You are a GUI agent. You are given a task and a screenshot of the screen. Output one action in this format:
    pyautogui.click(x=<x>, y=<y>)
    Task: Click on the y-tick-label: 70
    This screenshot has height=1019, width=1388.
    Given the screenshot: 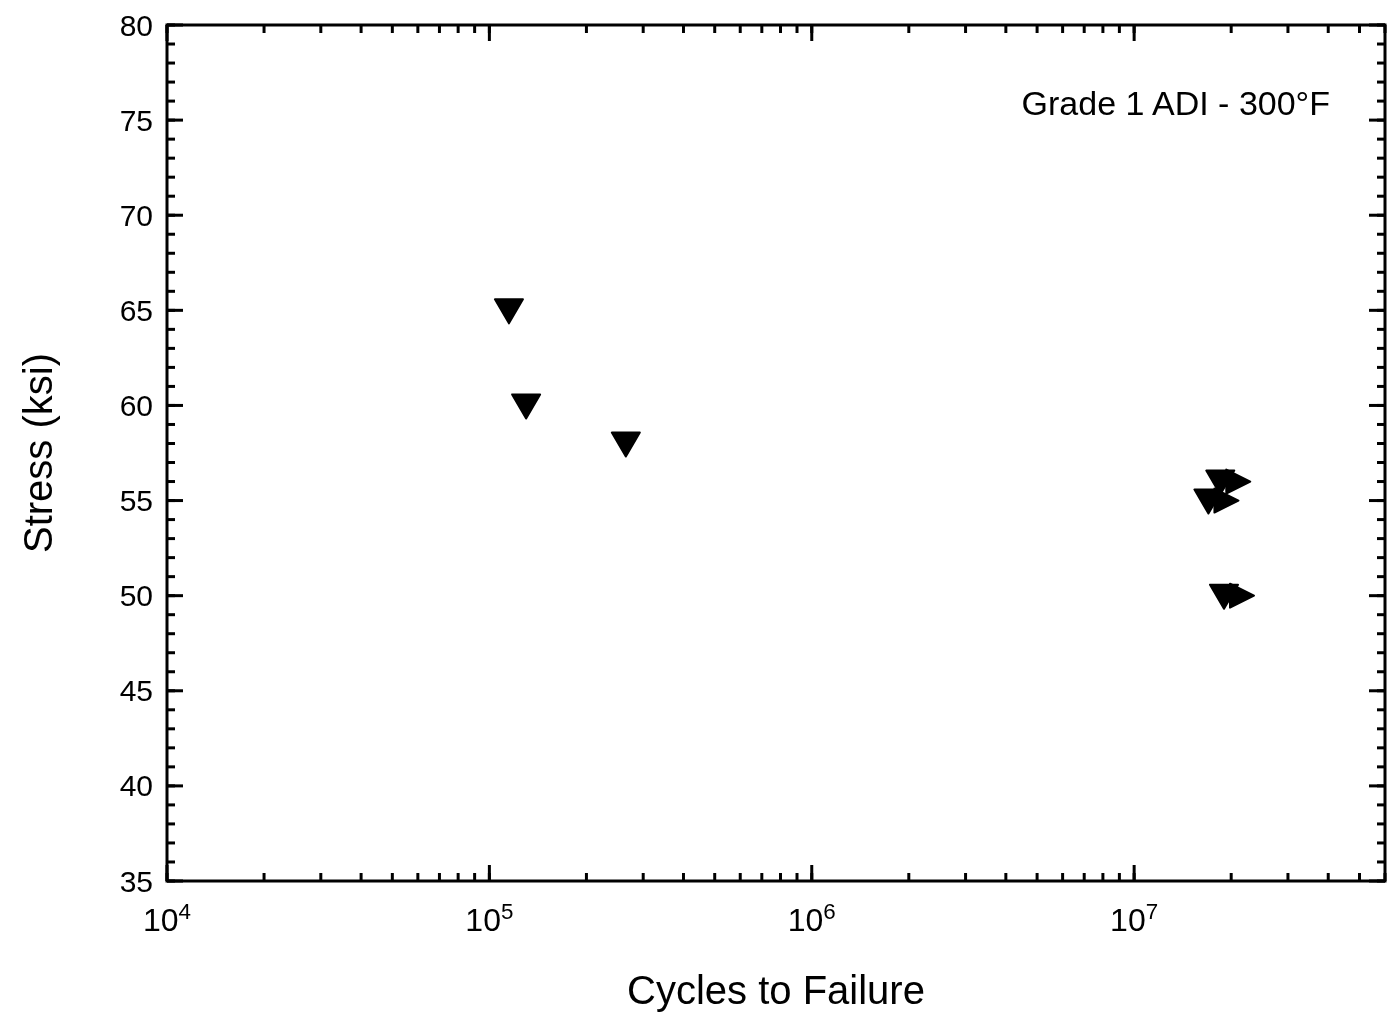 What is the action you would take?
    pyautogui.click(x=136, y=215)
    